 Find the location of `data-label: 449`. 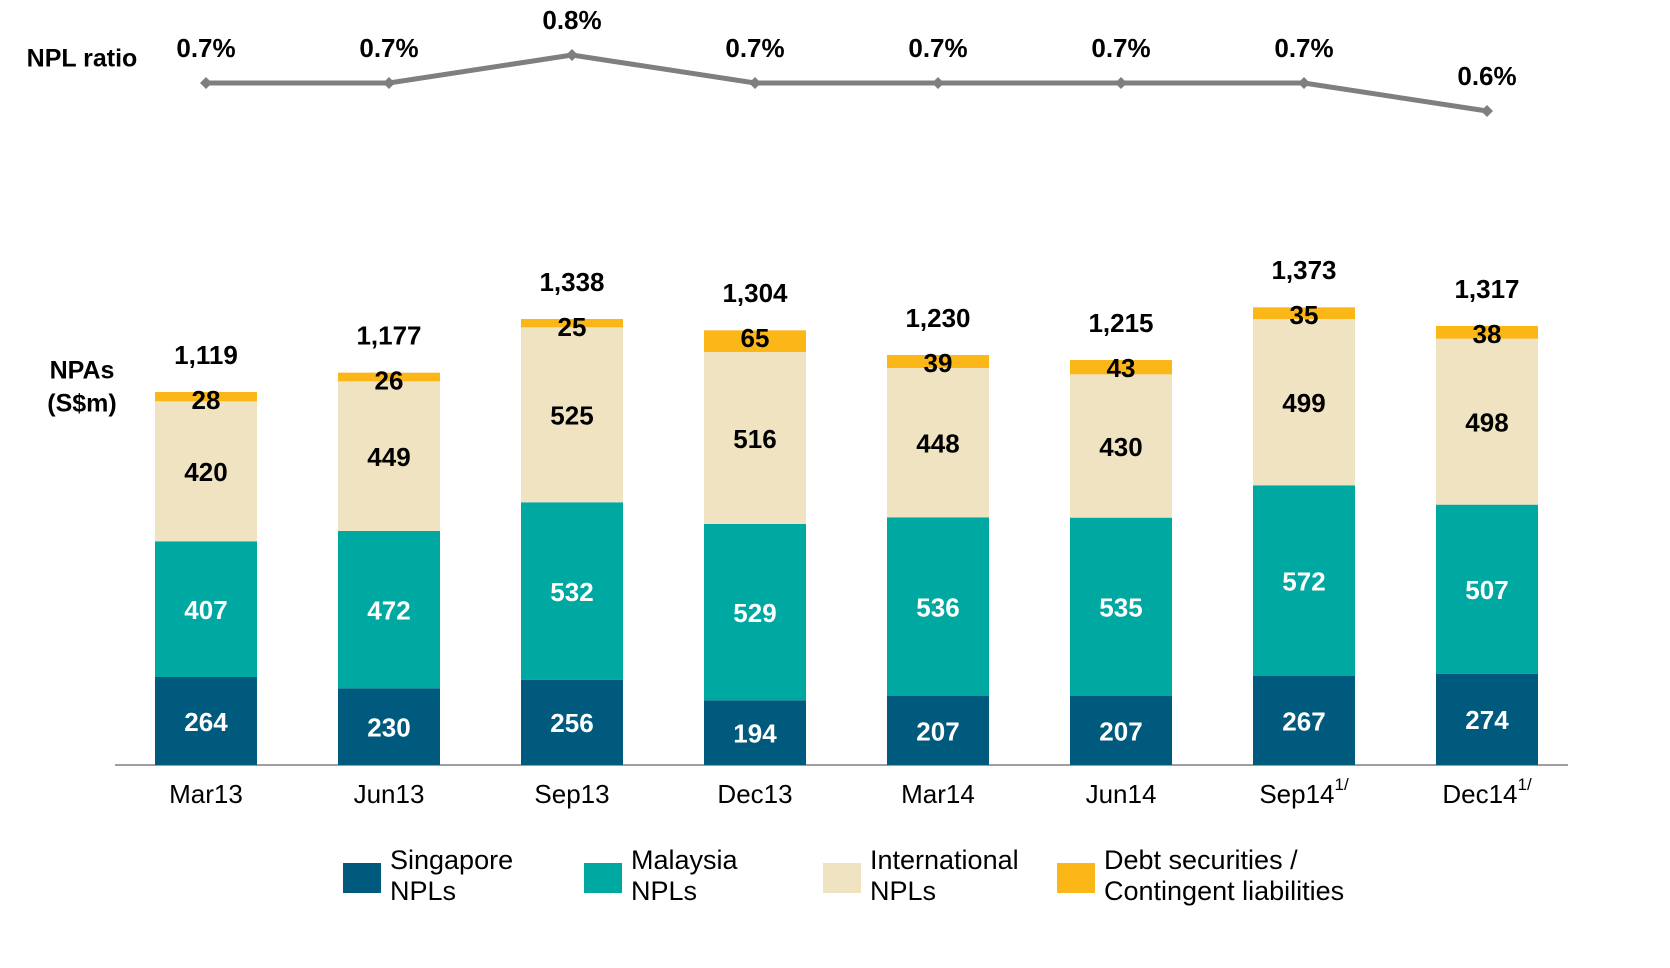

data-label: 449 is located at coordinates (388, 457).